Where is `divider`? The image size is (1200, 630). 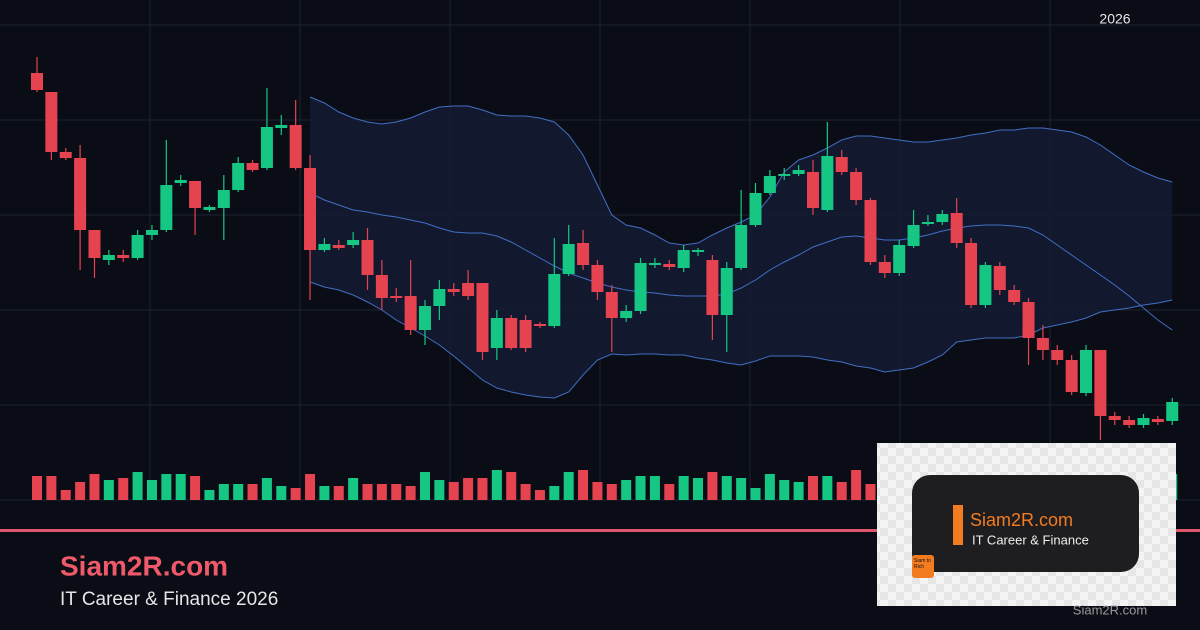
divider is located at coordinates (600, 530).